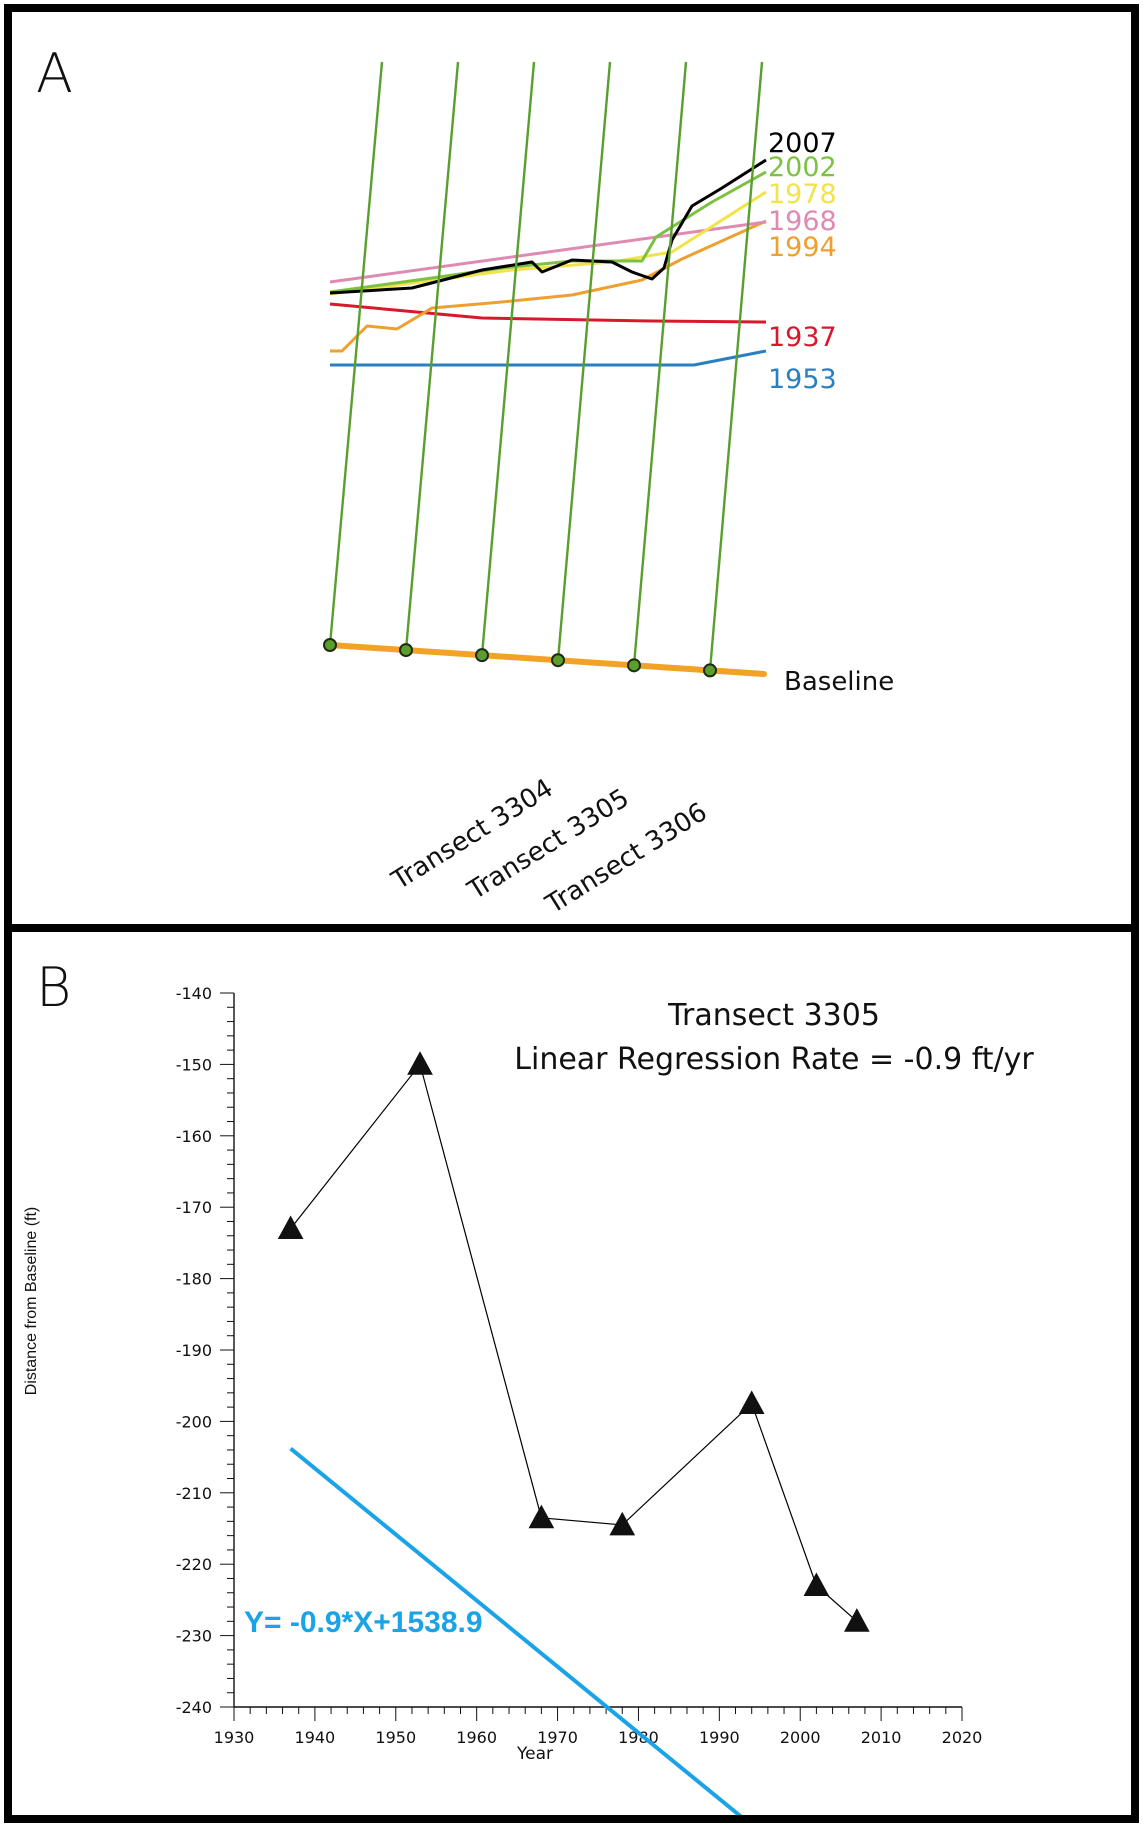 The image size is (1143, 1827). I want to click on shoreline-1978, so click(548, 243).